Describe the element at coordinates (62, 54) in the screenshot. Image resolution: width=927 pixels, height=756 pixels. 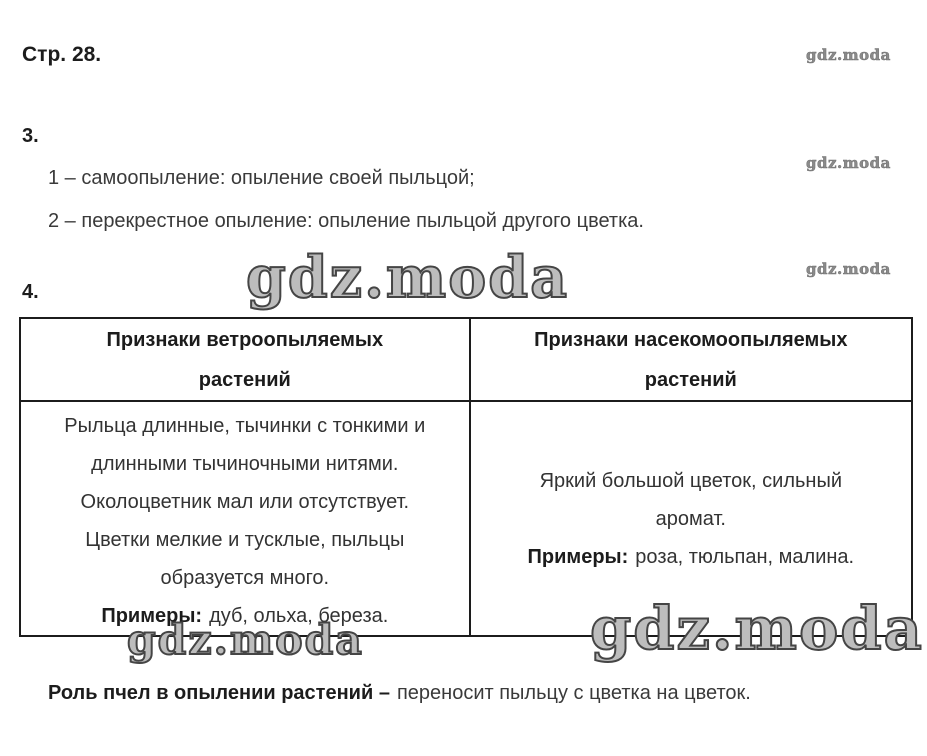
I see `page-title: Стр. 28.` at that location.